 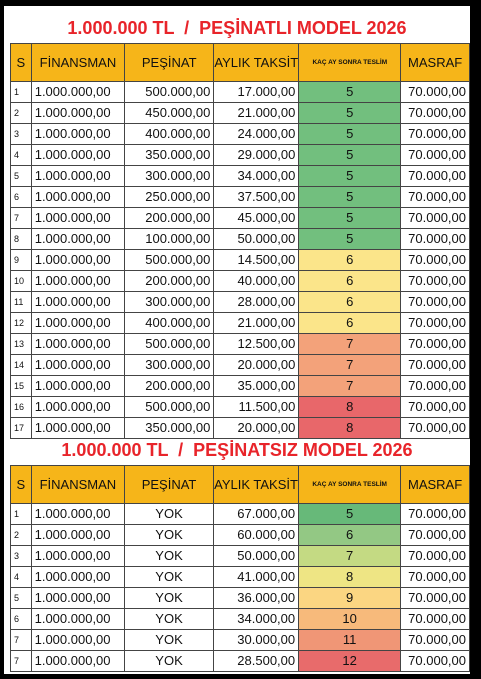 What do you see at coordinates (256, 556) in the screenshot?
I see `aylik-taksit-cell: 50.000,00` at bounding box center [256, 556].